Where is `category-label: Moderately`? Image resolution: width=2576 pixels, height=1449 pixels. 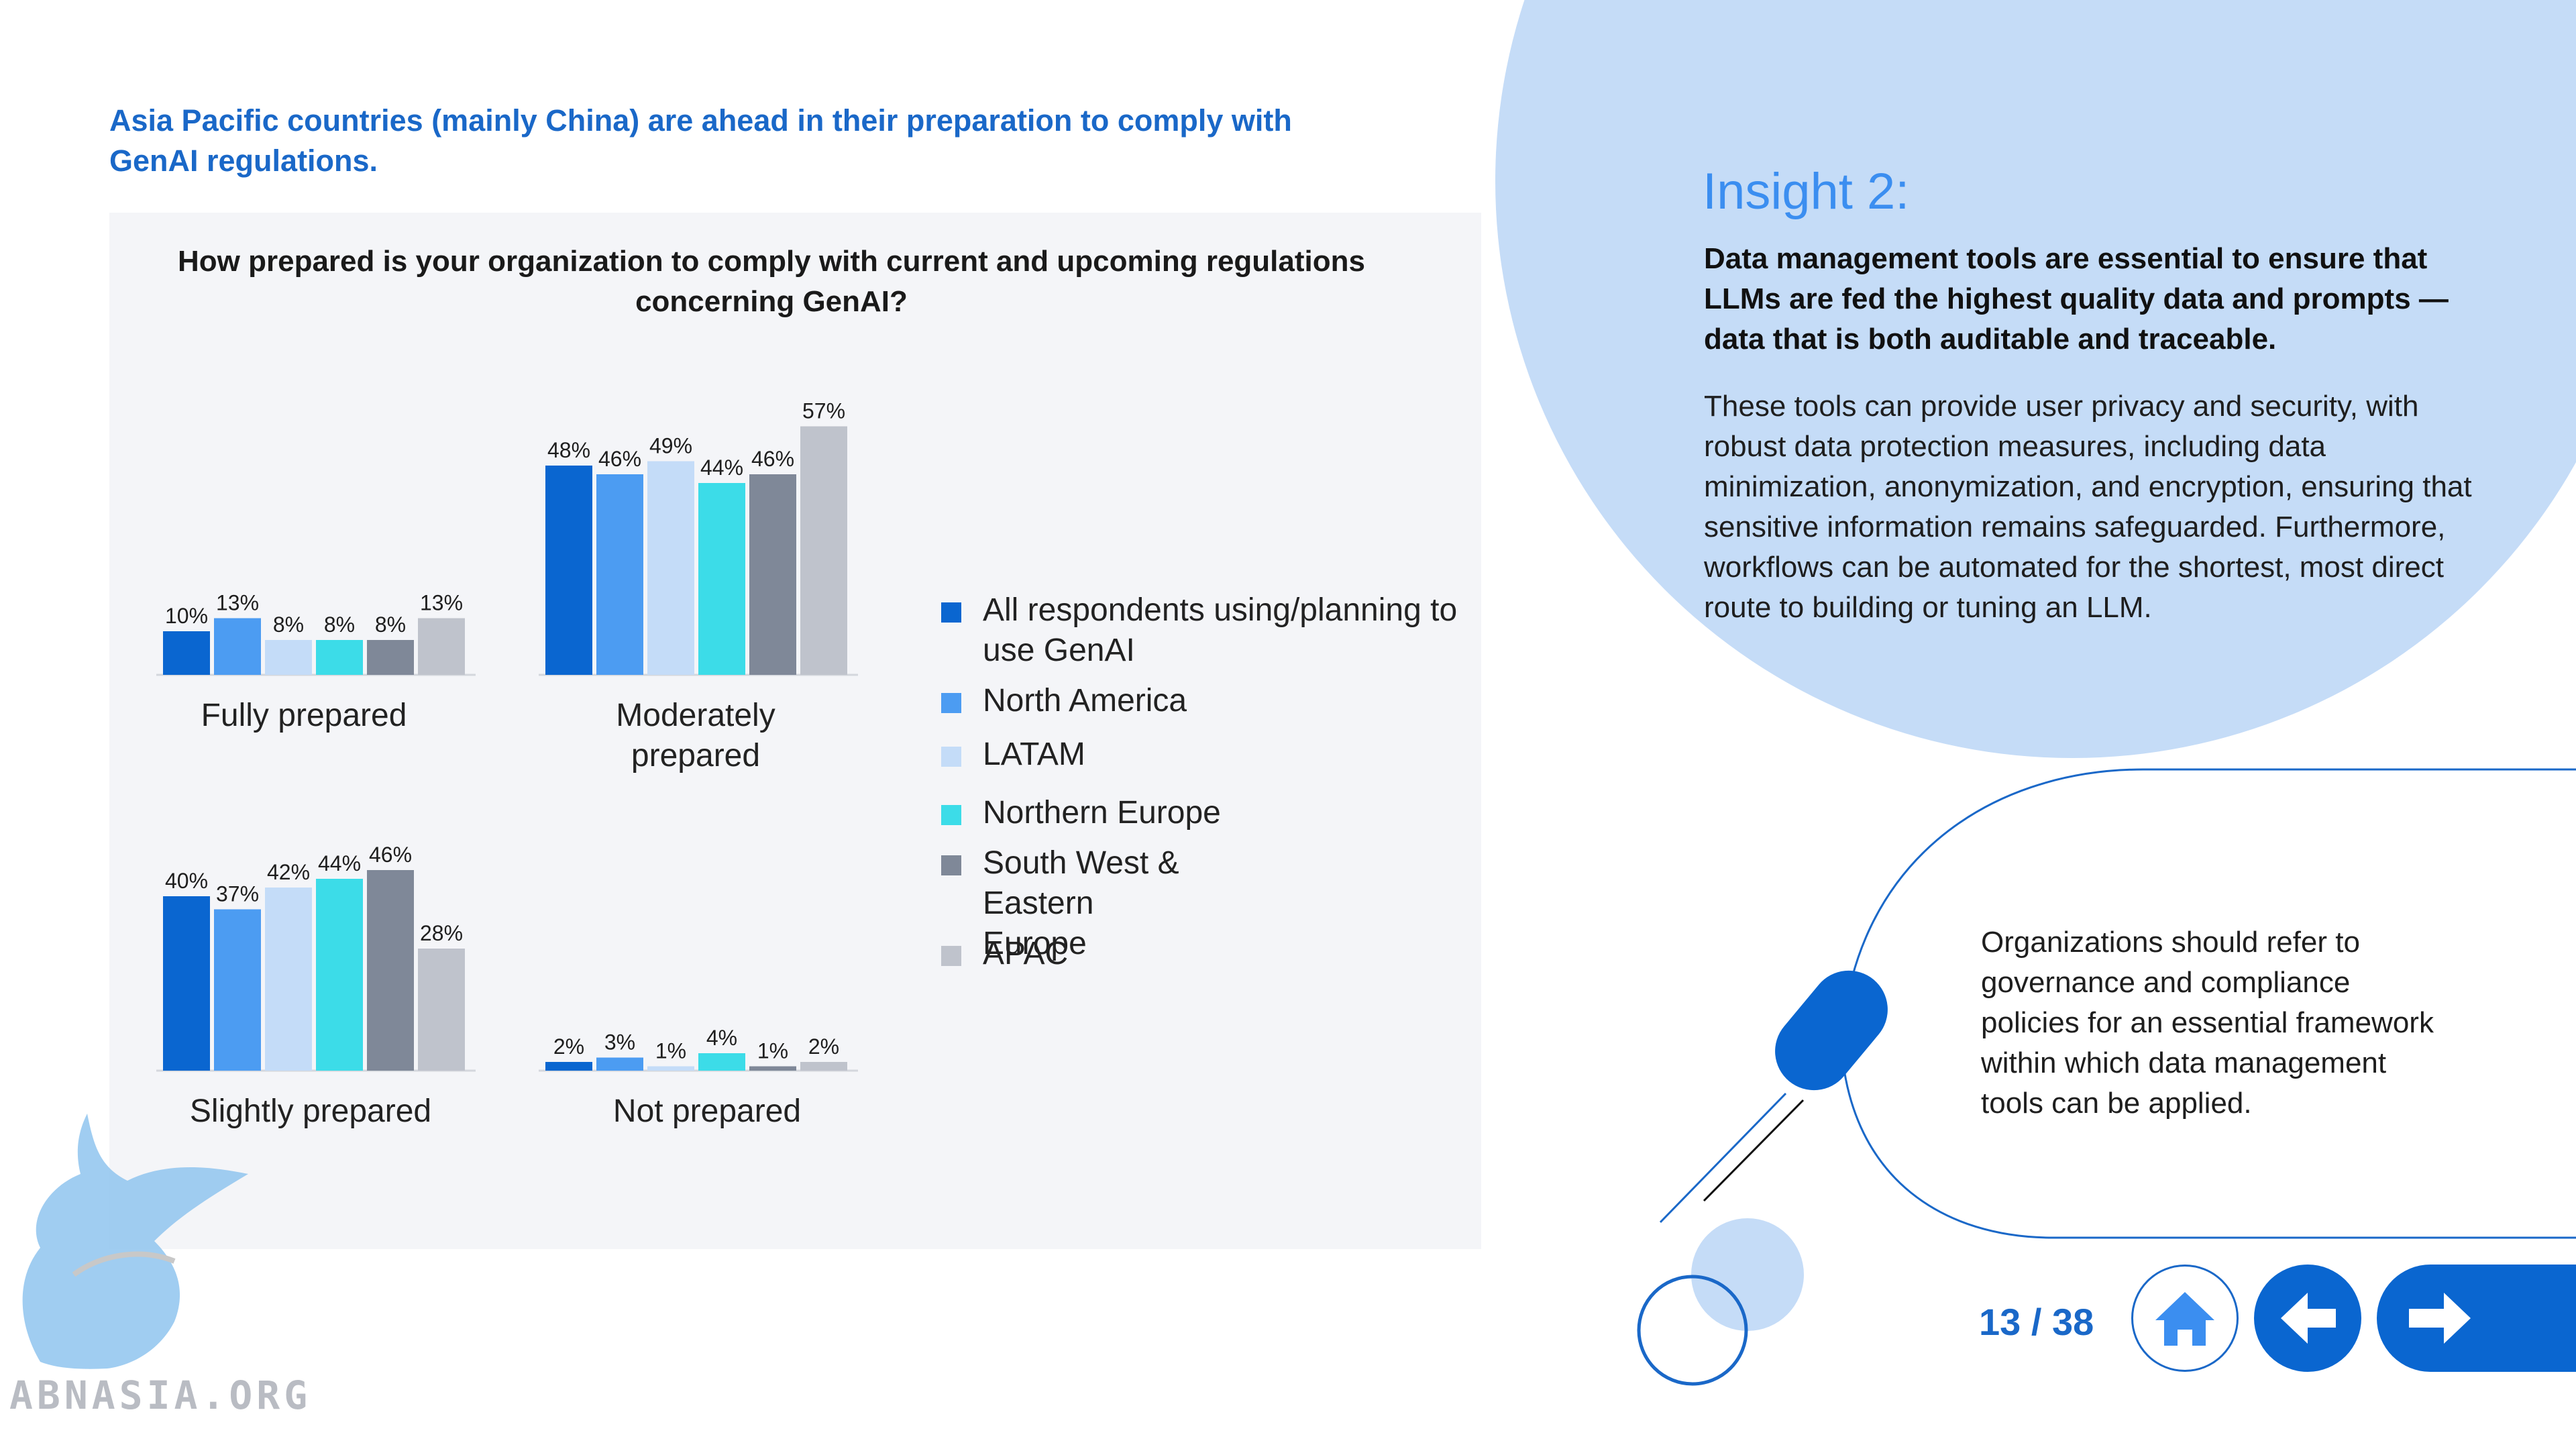 category-label: Moderately is located at coordinates (695, 715).